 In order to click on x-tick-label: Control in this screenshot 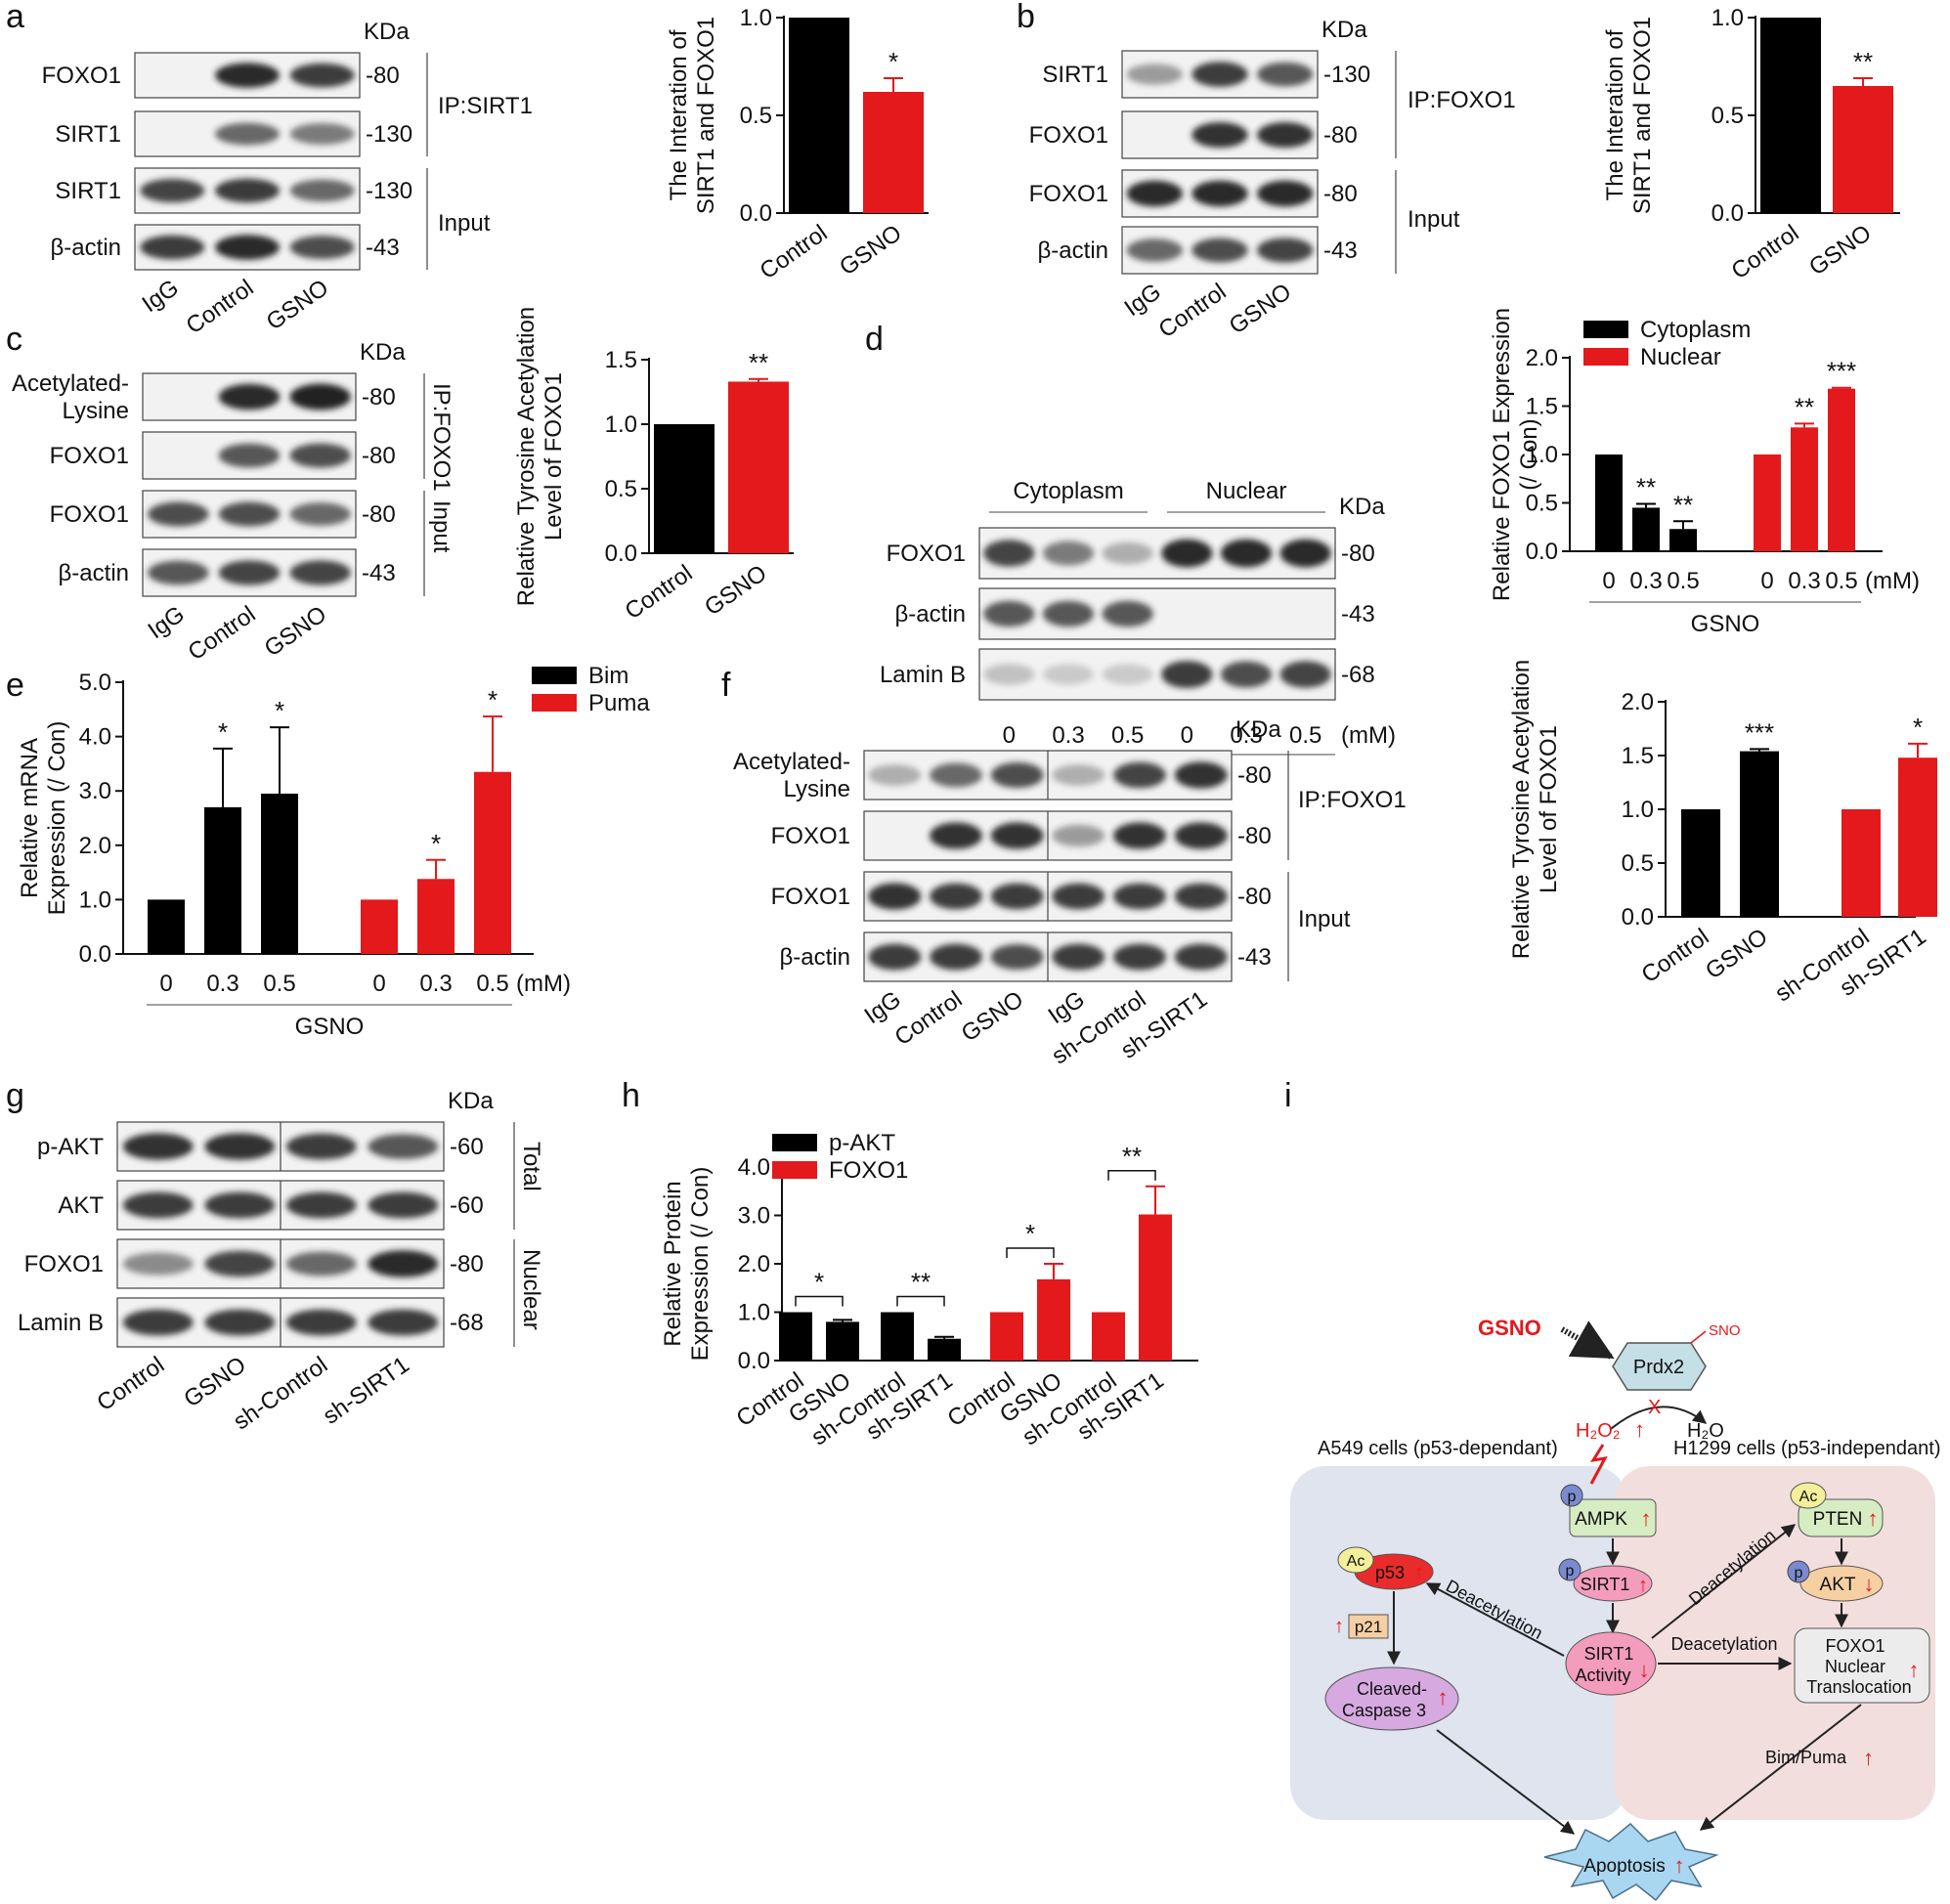, I will do `click(1765, 252)`.